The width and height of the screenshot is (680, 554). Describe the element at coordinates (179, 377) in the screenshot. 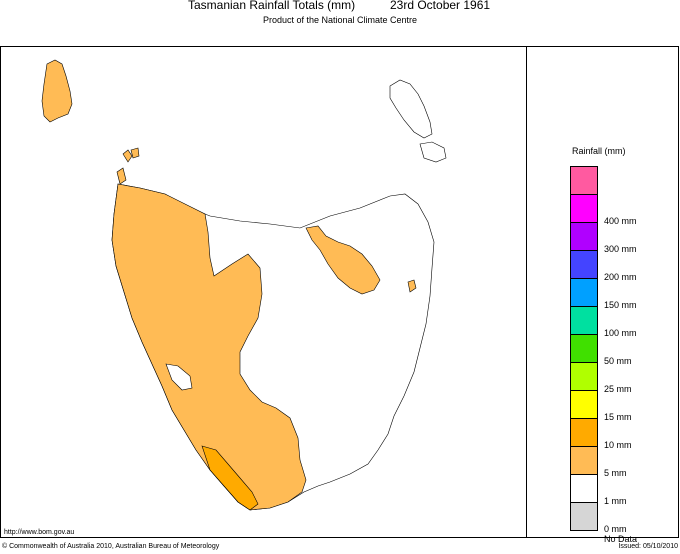

I see `macquarie-harbour` at that location.